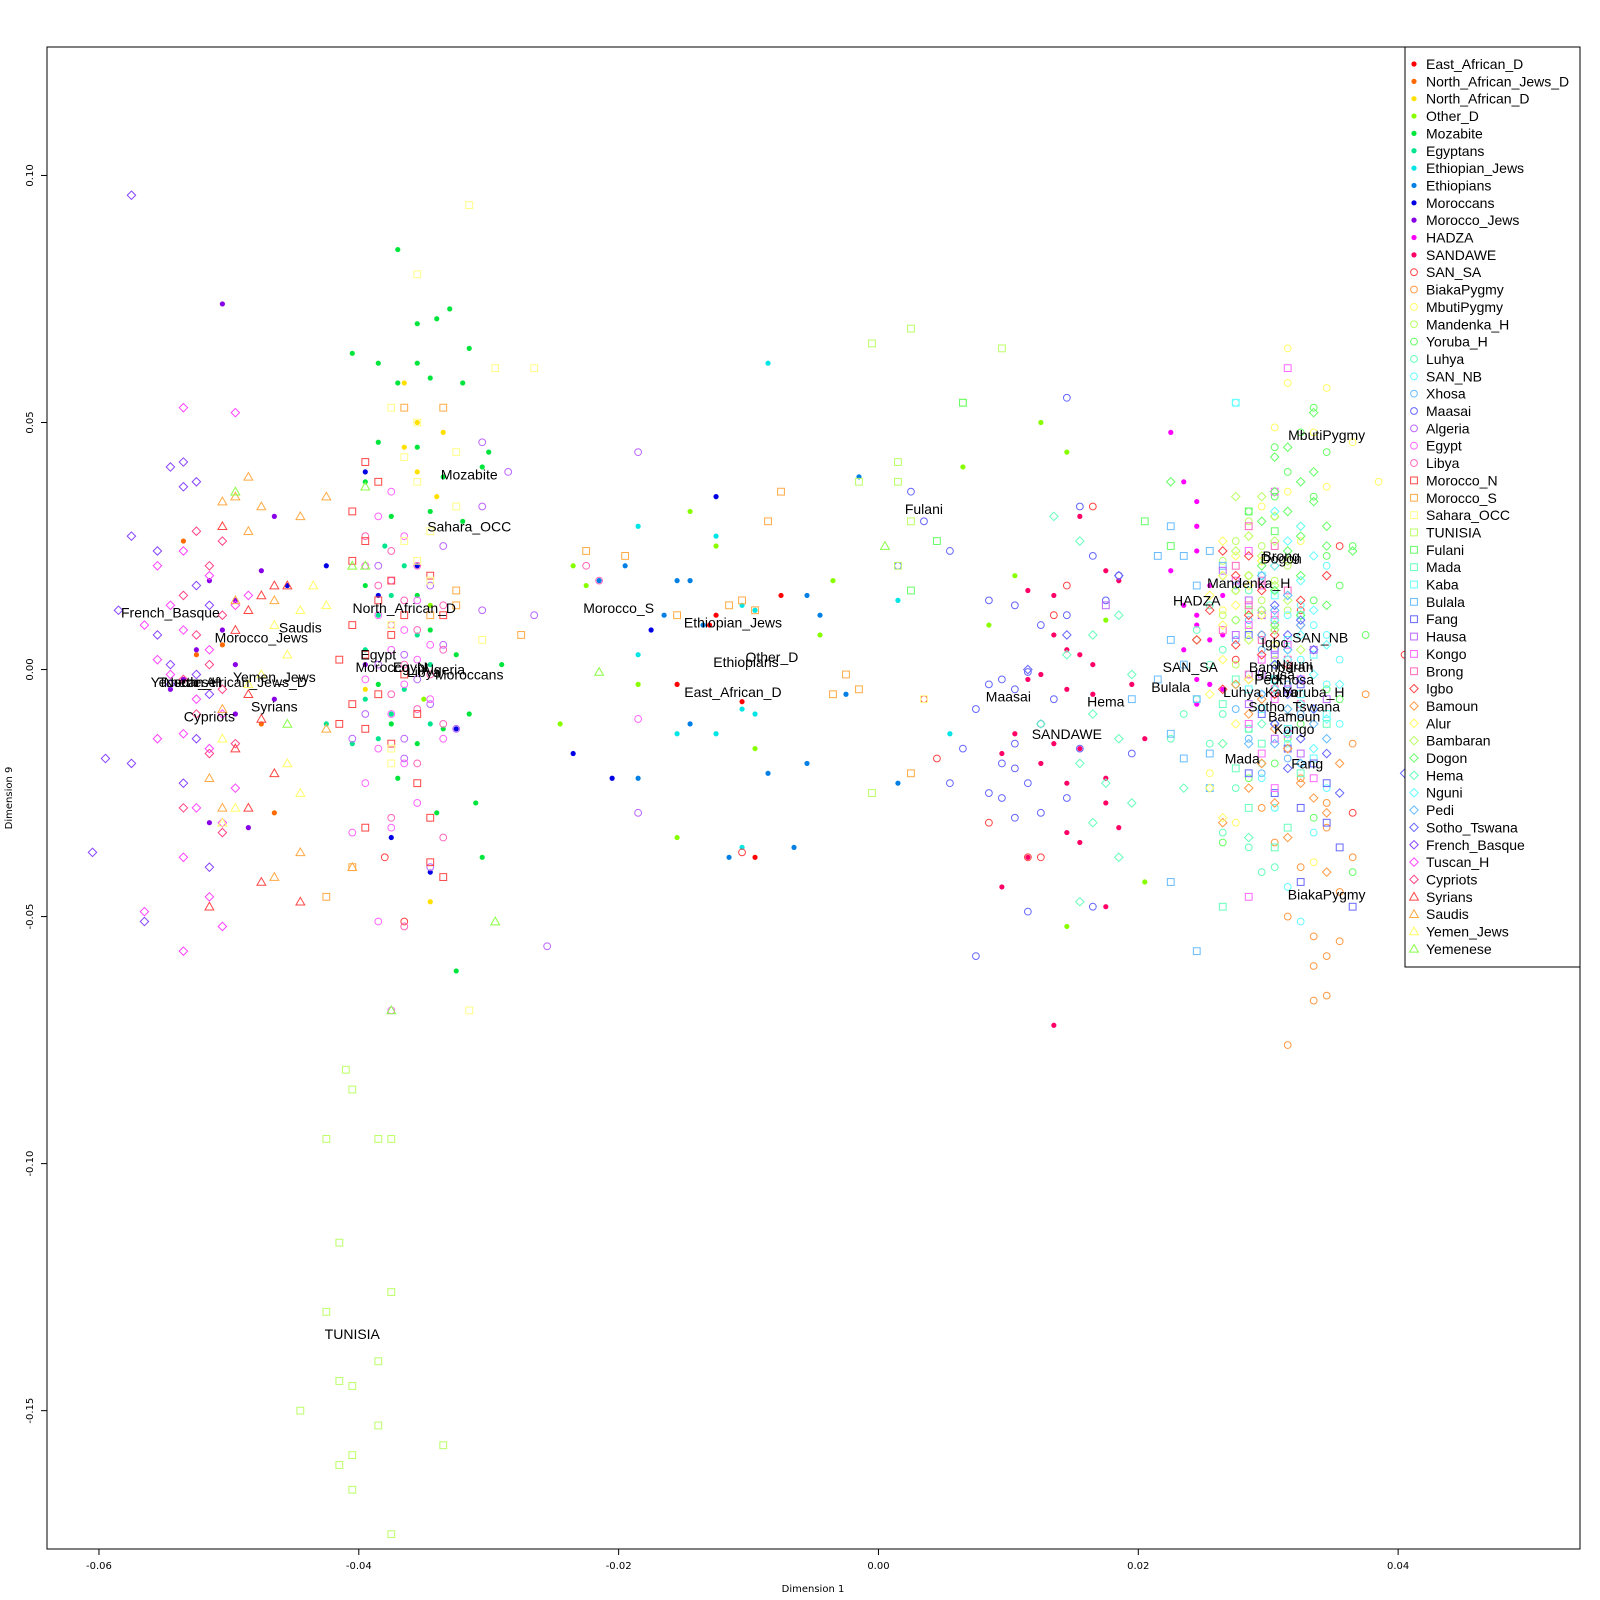 The height and width of the screenshot is (1600, 1600). What do you see at coordinates (1442, 585) in the screenshot?
I see `legend-label: Kaba` at bounding box center [1442, 585].